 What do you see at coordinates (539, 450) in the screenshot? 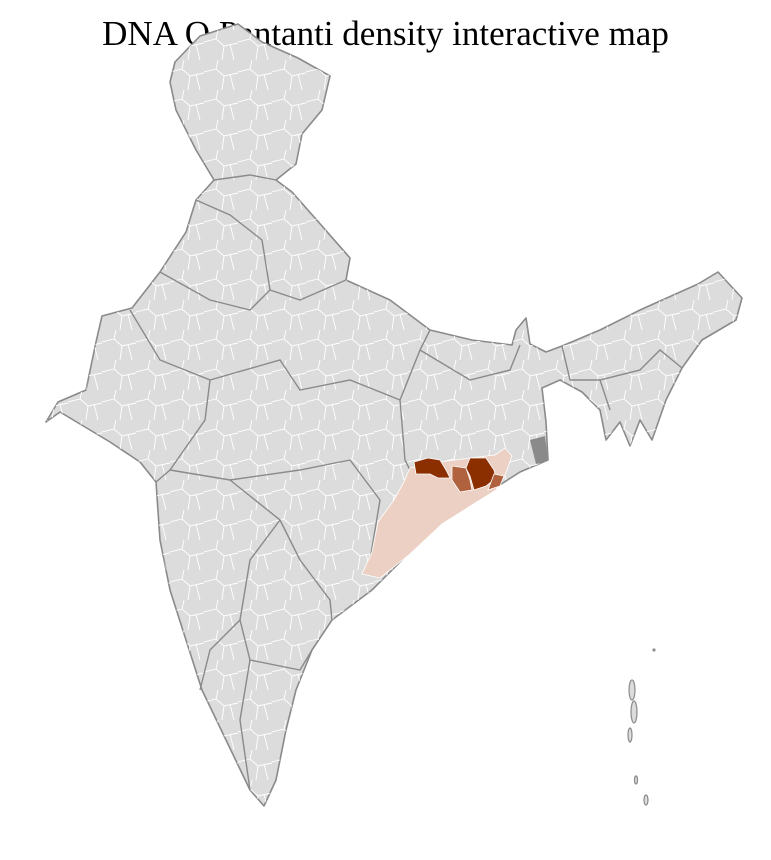
I see `west-bengal-sundarbans` at bounding box center [539, 450].